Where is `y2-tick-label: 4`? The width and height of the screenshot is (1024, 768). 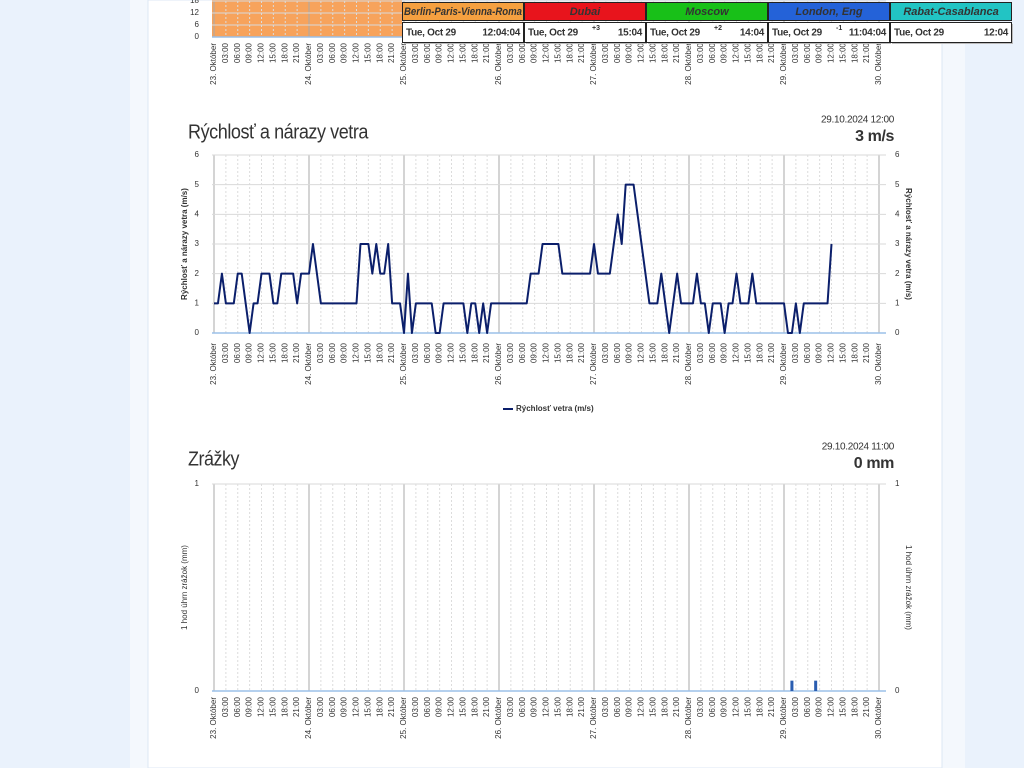
y2-tick-label: 4 is located at coordinates (897, 213).